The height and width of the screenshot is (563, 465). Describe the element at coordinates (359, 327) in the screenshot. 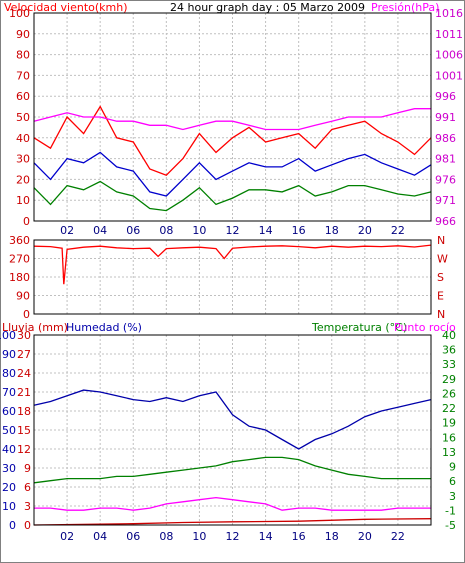

I see `temperature-axis-title: Temperatura (°C)` at that location.